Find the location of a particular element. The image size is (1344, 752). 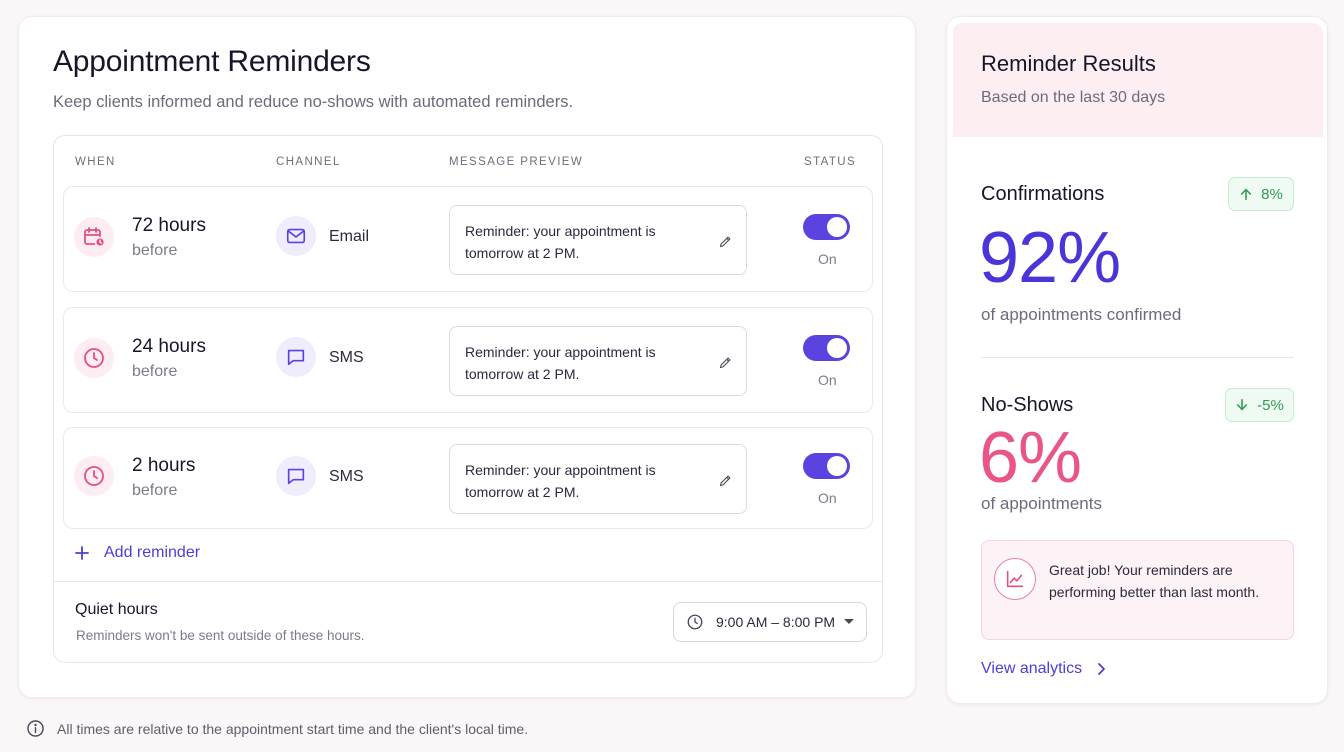

quiet-hours-title: Quiet hours is located at coordinates (116, 609).